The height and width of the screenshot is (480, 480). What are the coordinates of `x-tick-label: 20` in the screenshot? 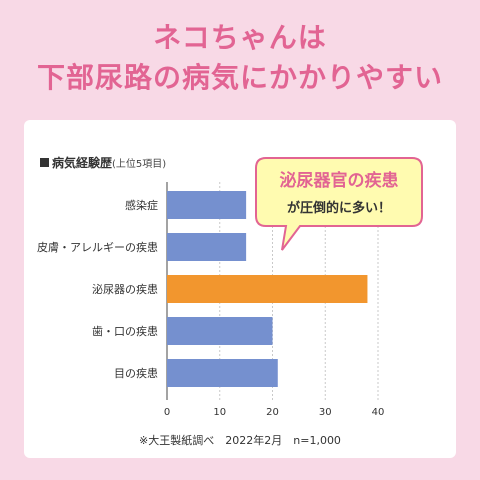 It's located at (272, 412).